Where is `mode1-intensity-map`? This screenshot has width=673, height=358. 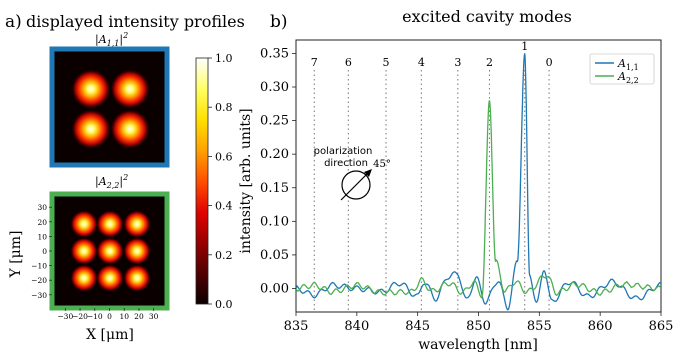 mode1-intensity-map is located at coordinates (109, 107).